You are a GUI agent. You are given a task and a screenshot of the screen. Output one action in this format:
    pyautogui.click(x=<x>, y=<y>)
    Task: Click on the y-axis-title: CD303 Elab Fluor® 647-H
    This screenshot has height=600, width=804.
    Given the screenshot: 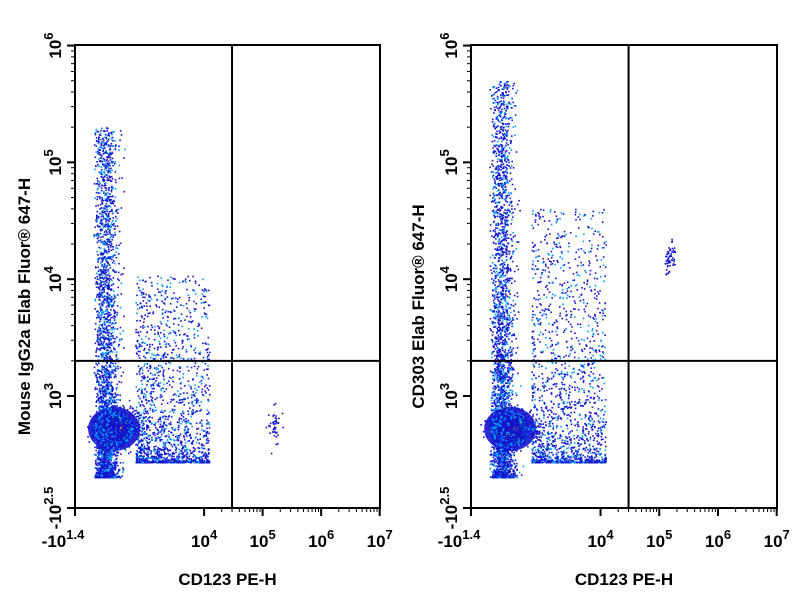 What is the action you would take?
    pyautogui.click(x=418, y=306)
    